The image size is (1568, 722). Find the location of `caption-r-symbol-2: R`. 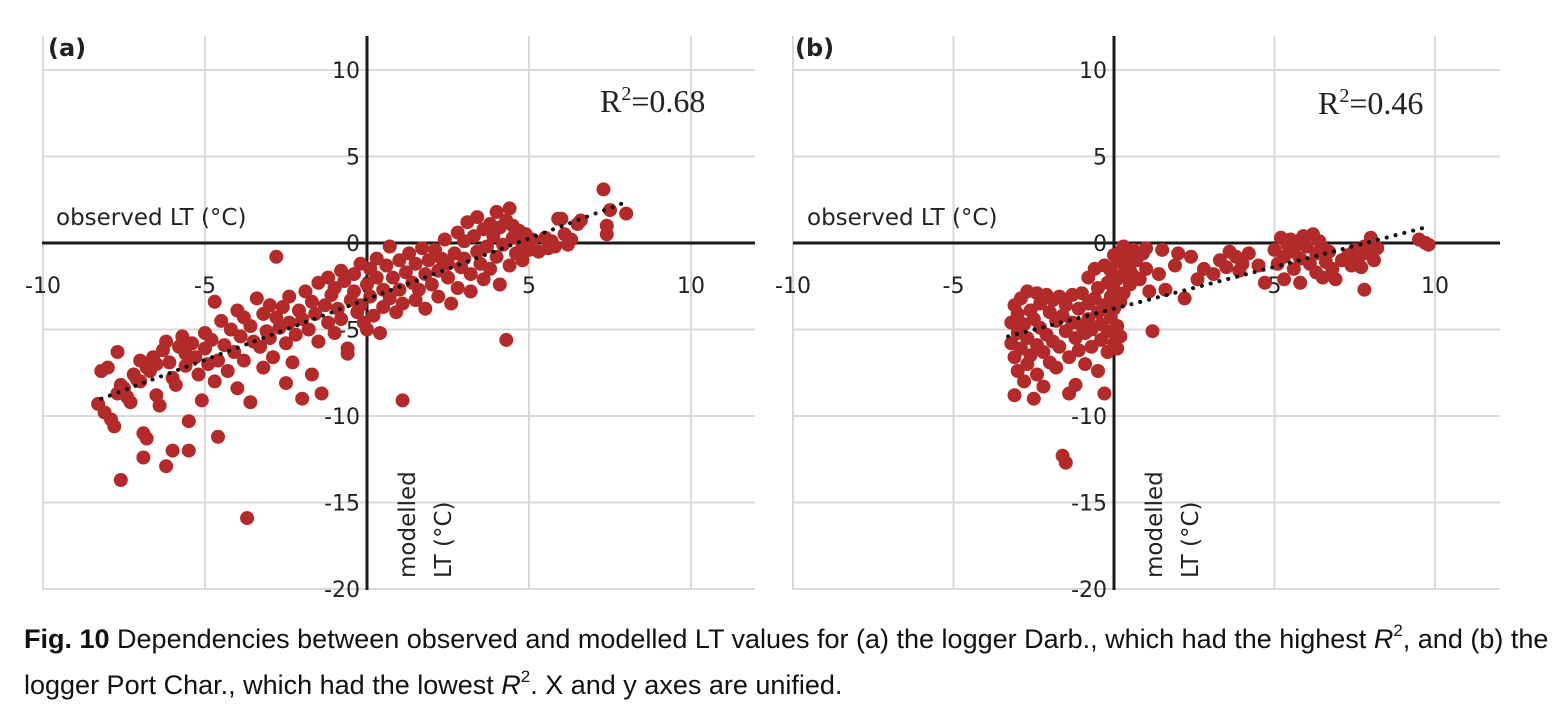

caption-r-symbol-2: R is located at coordinates (511, 685).